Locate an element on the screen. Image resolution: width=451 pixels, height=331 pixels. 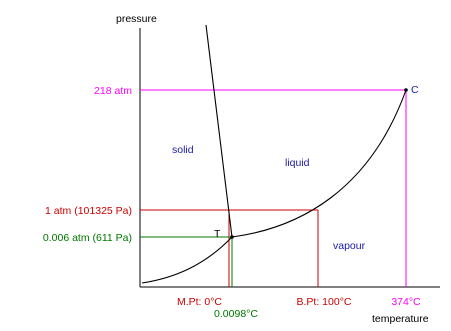
pressure-label-triple: 0.006 atm (611 Pa) is located at coordinates (87, 238).